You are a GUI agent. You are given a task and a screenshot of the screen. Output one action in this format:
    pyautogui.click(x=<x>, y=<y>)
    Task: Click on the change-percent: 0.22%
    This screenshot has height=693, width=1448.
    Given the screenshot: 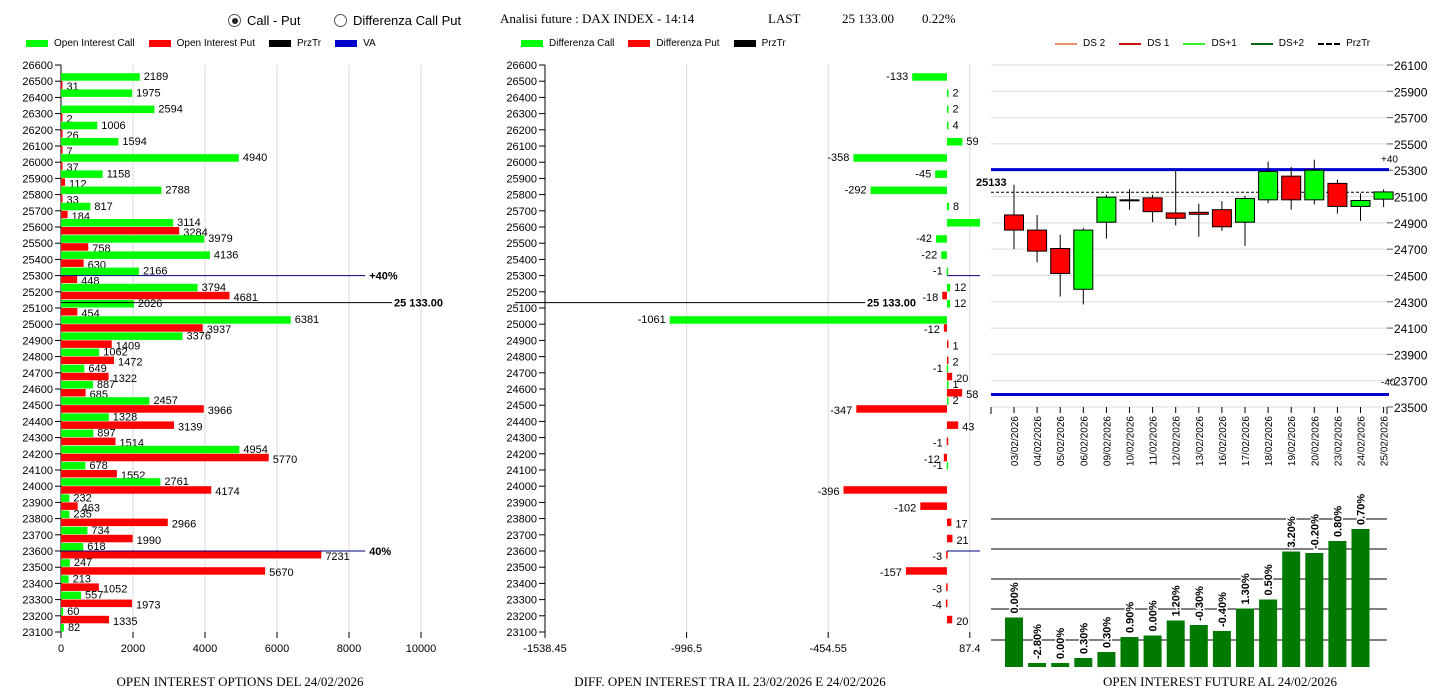 What is the action you would take?
    pyautogui.click(x=939, y=18)
    